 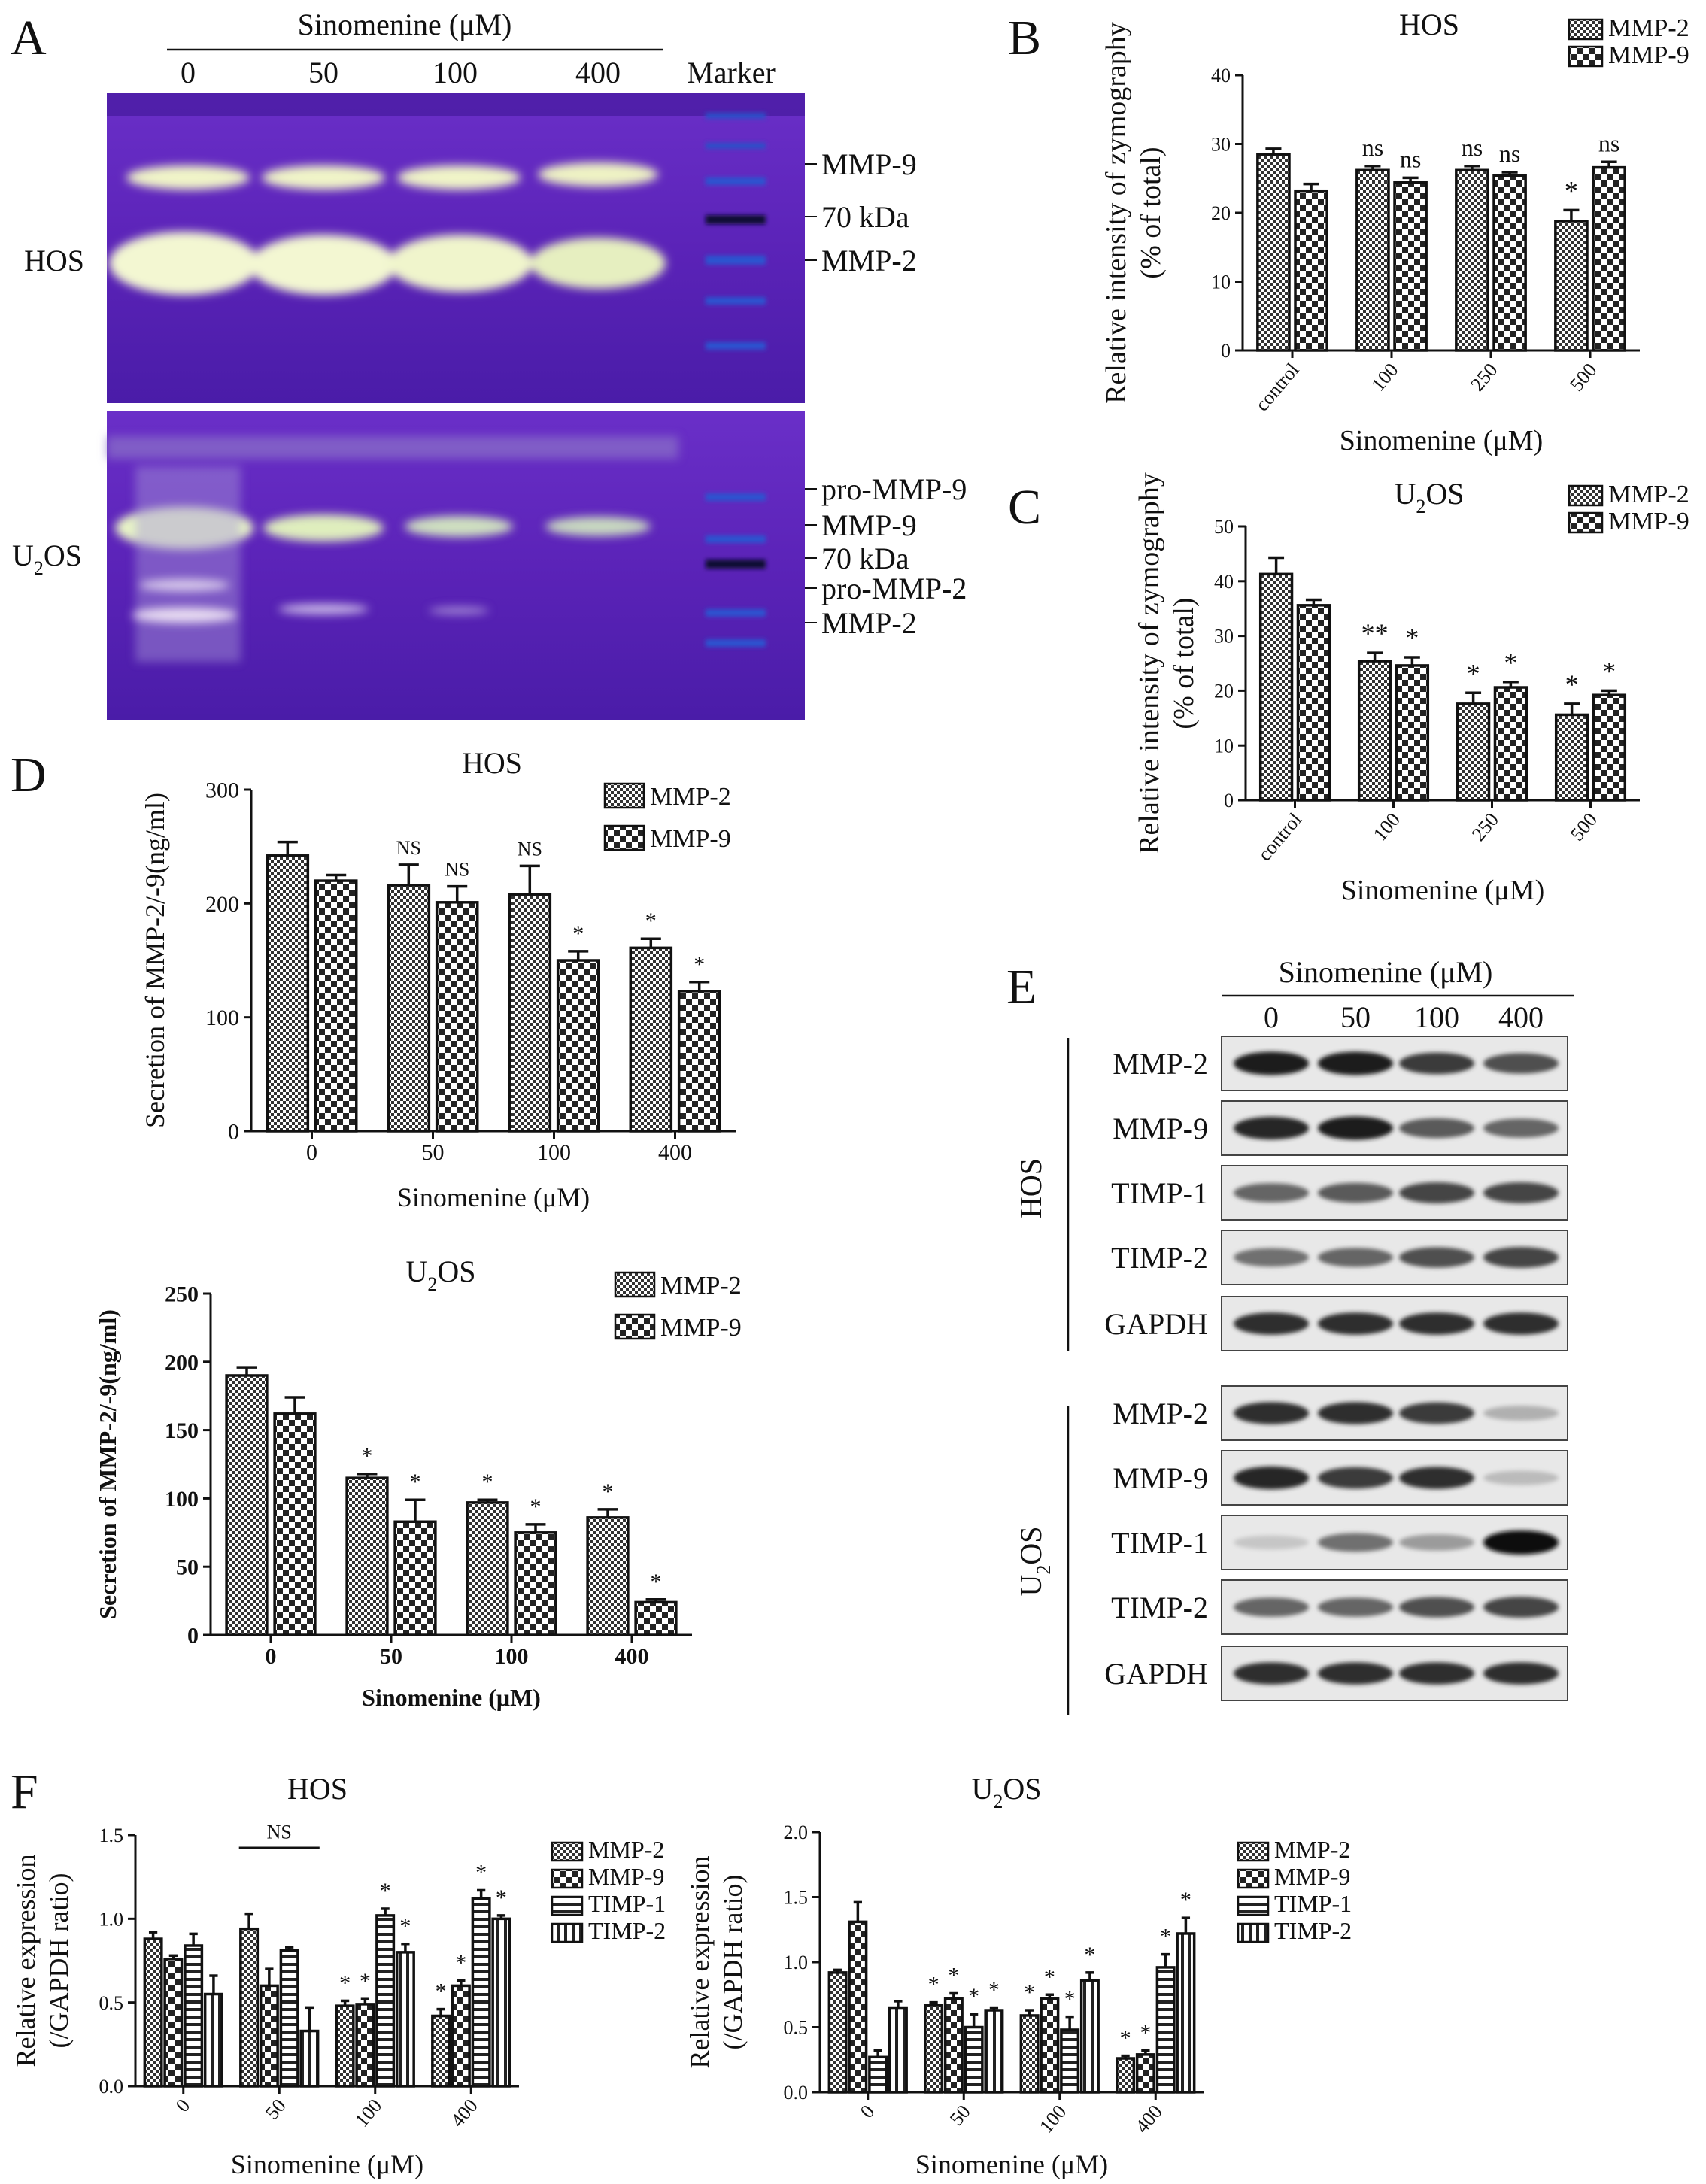 What do you see at coordinates (1608, 142) in the screenshot?
I see `significance-mark: ns` at bounding box center [1608, 142].